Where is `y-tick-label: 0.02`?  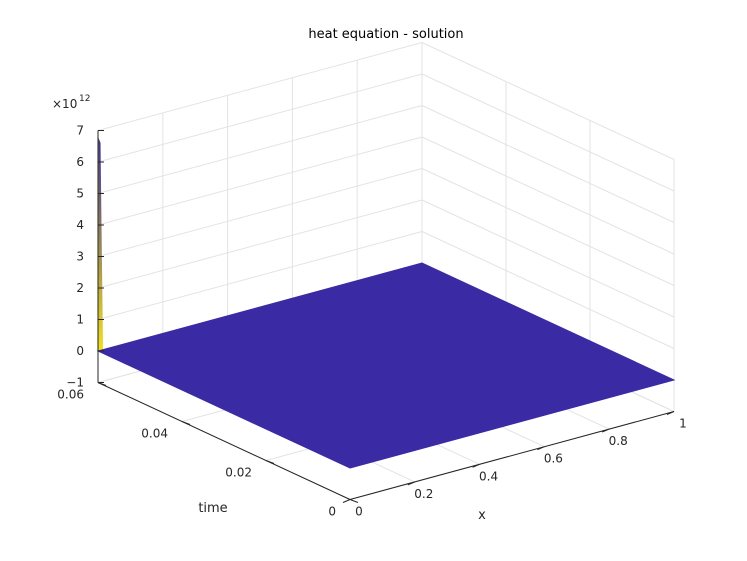 y-tick-label: 0.02 is located at coordinates (238, 473).